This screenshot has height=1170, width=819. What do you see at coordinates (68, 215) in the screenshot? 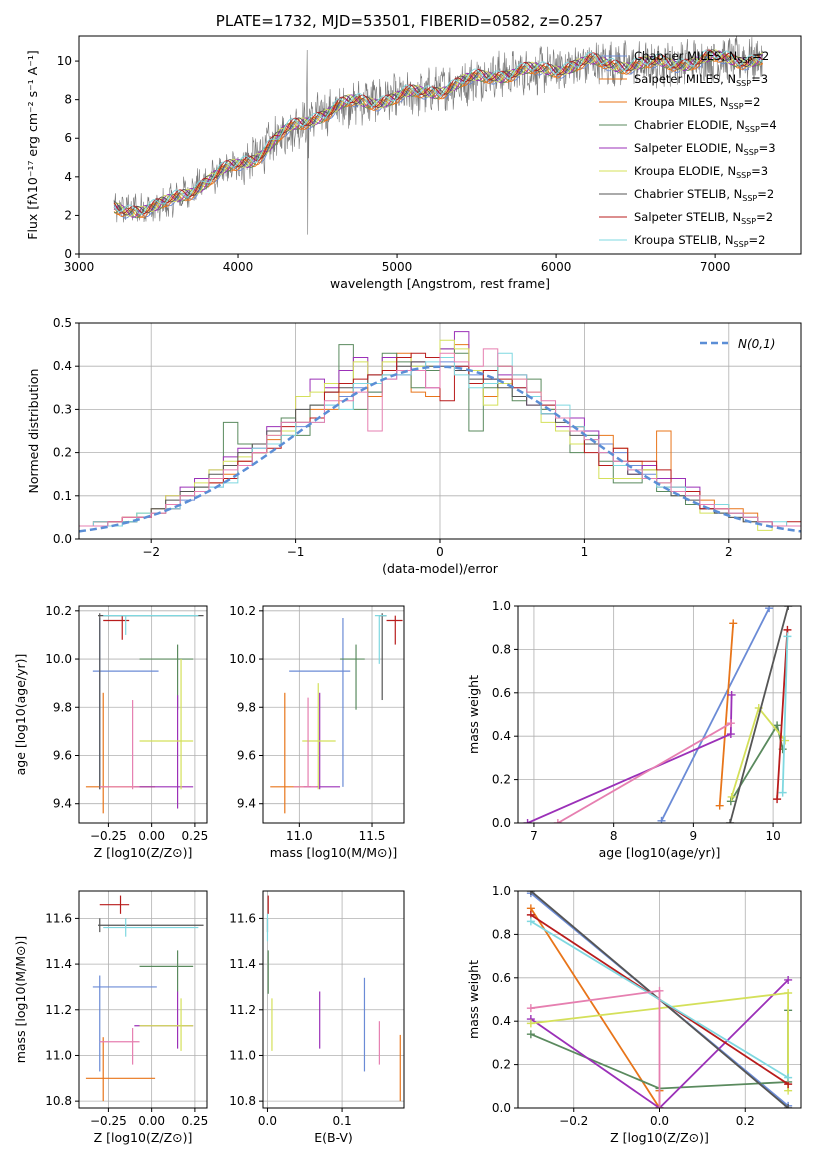
I see `y-tick-label: 2` at bounding box center [68, 215].